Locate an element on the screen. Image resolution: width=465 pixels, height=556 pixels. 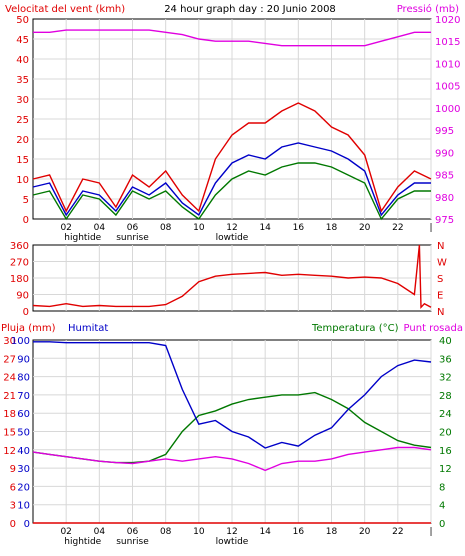
y-tick-humidity: 100 is located at coordinates (20, 341).